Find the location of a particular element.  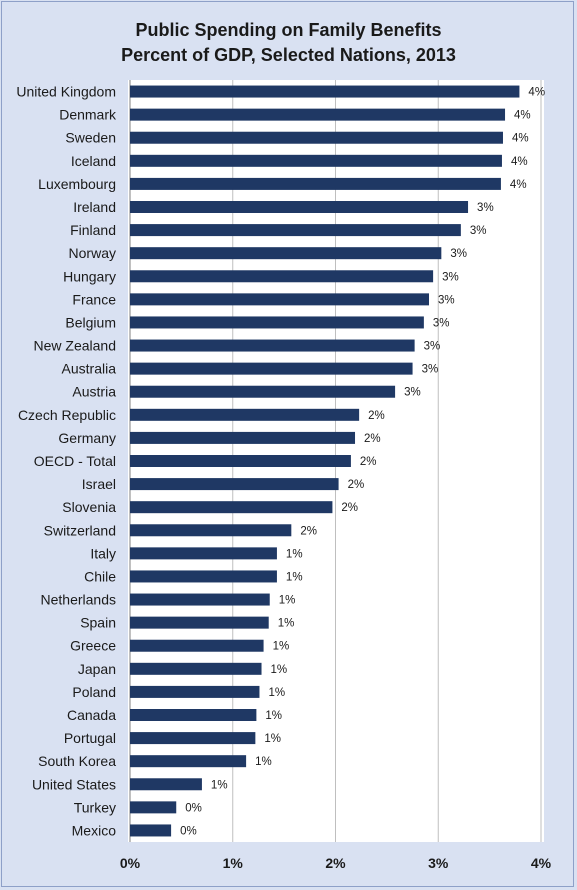

category-label: Hungary is located at coordinates (89, 276).